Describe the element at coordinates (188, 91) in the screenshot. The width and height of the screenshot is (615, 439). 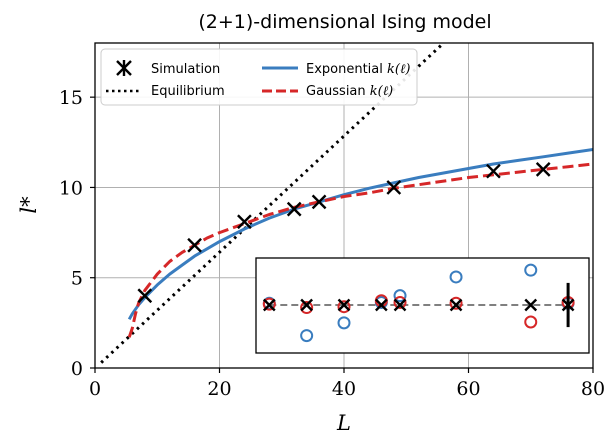
I see `legend-label-equilibrium: Equilibrium` at that location.